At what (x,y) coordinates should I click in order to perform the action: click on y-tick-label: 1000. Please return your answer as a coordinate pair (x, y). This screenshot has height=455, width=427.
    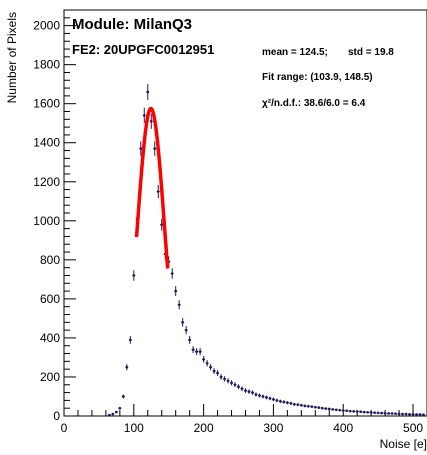
    Looking at the image, I should click on (46, 221).